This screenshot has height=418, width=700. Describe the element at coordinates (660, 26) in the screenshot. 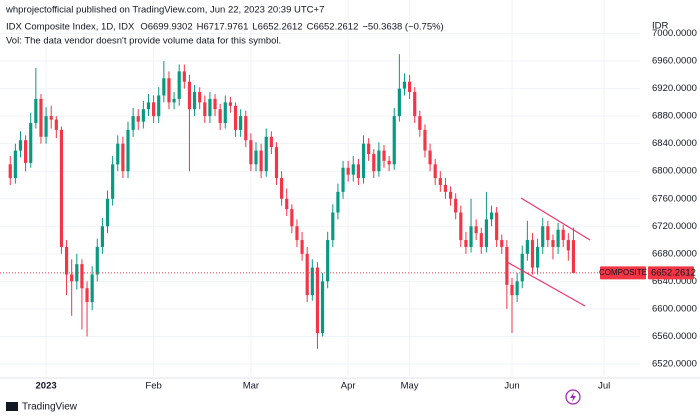

I see `currency: IDR` at that location.